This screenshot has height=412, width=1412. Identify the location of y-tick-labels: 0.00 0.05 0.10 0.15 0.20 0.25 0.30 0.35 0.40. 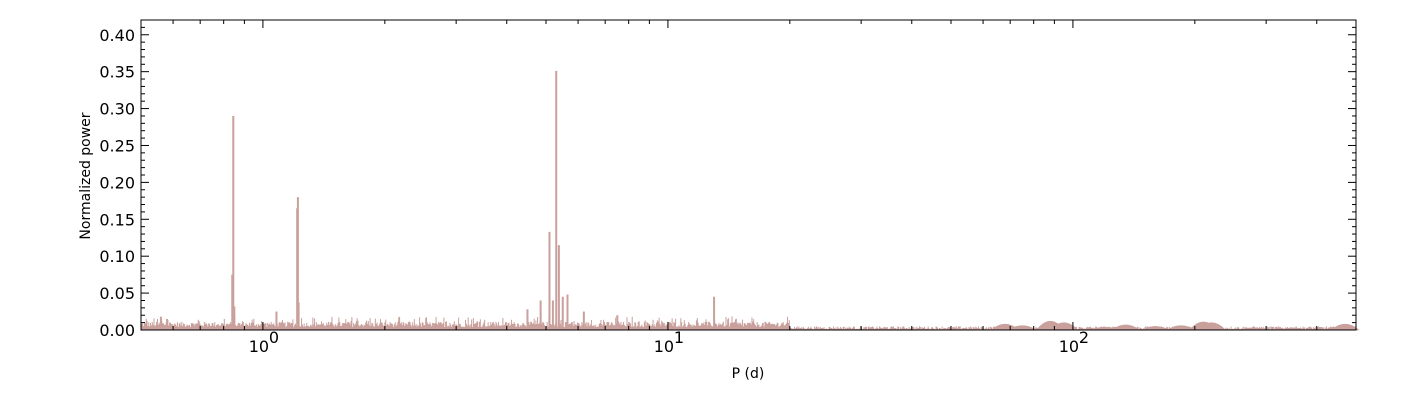
(117, 183).